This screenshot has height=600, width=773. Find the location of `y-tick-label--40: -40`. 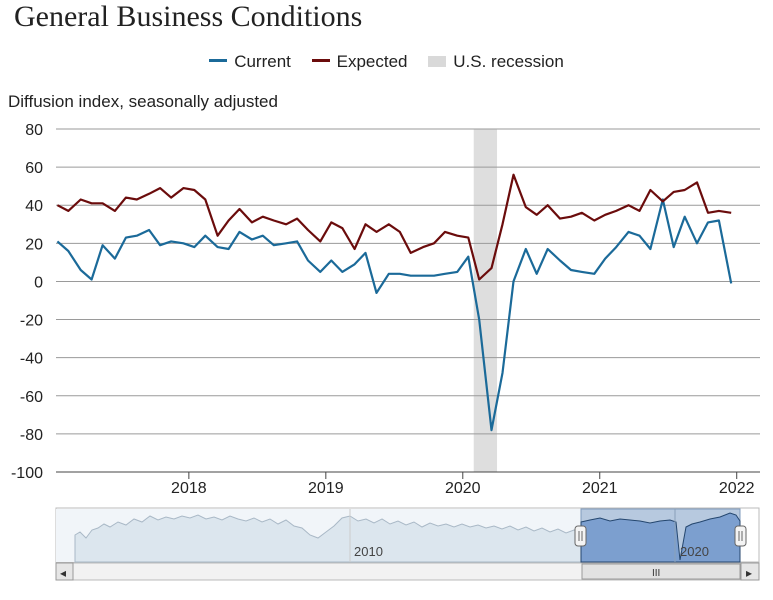

y-tick-label--40: -40 is located at coordinates (31, 359).